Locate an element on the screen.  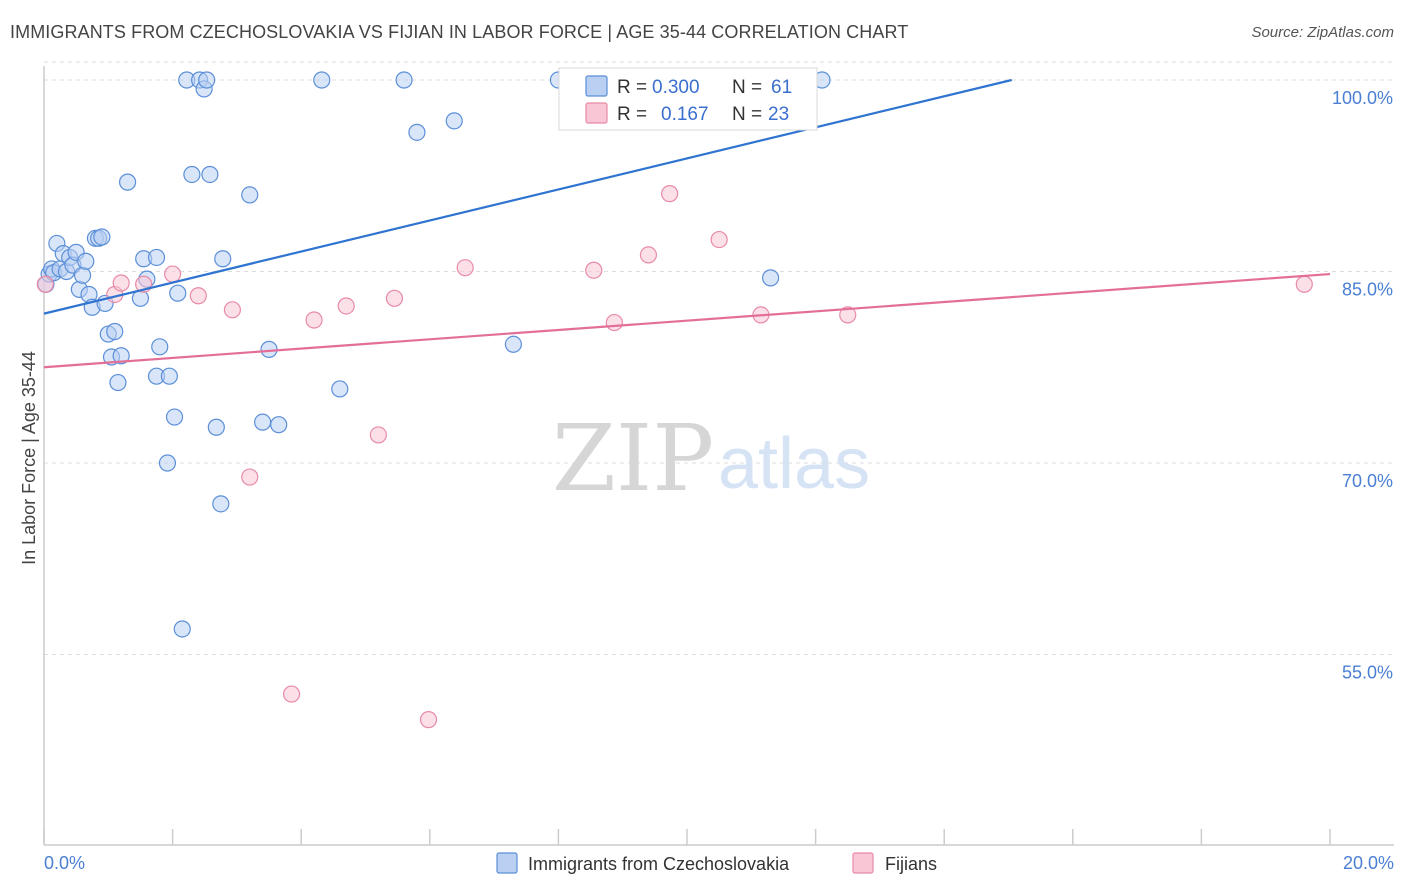
legend-swatch-blue is located at coordinates (596, 86).